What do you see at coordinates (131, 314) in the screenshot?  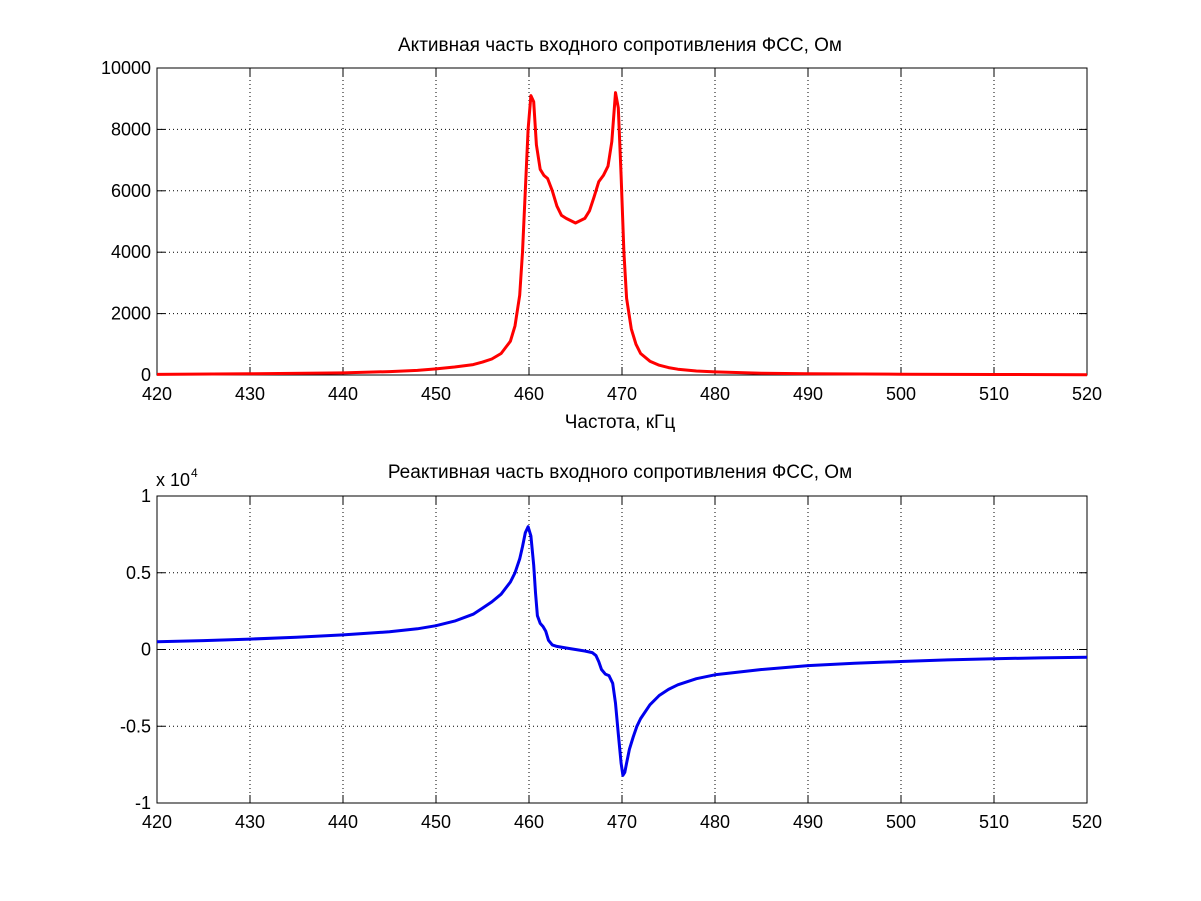 I see `y-tick-label-active: 2000` at bounding box center [131, 314].